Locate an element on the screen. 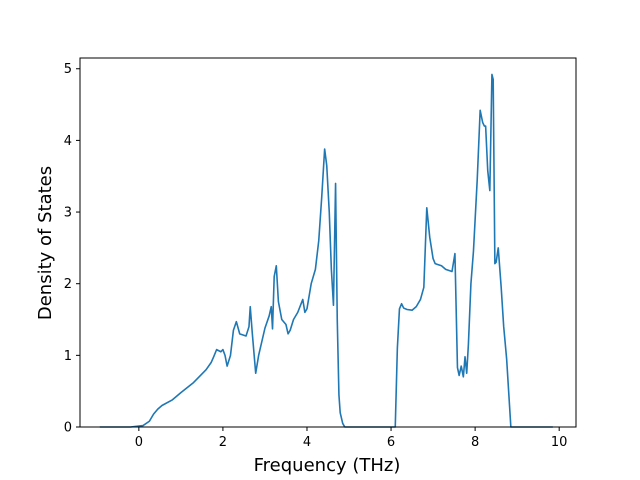 The width and height of the screenshot is (640, 480). y-tick-label: 1 is located at coordinates (68, 356).